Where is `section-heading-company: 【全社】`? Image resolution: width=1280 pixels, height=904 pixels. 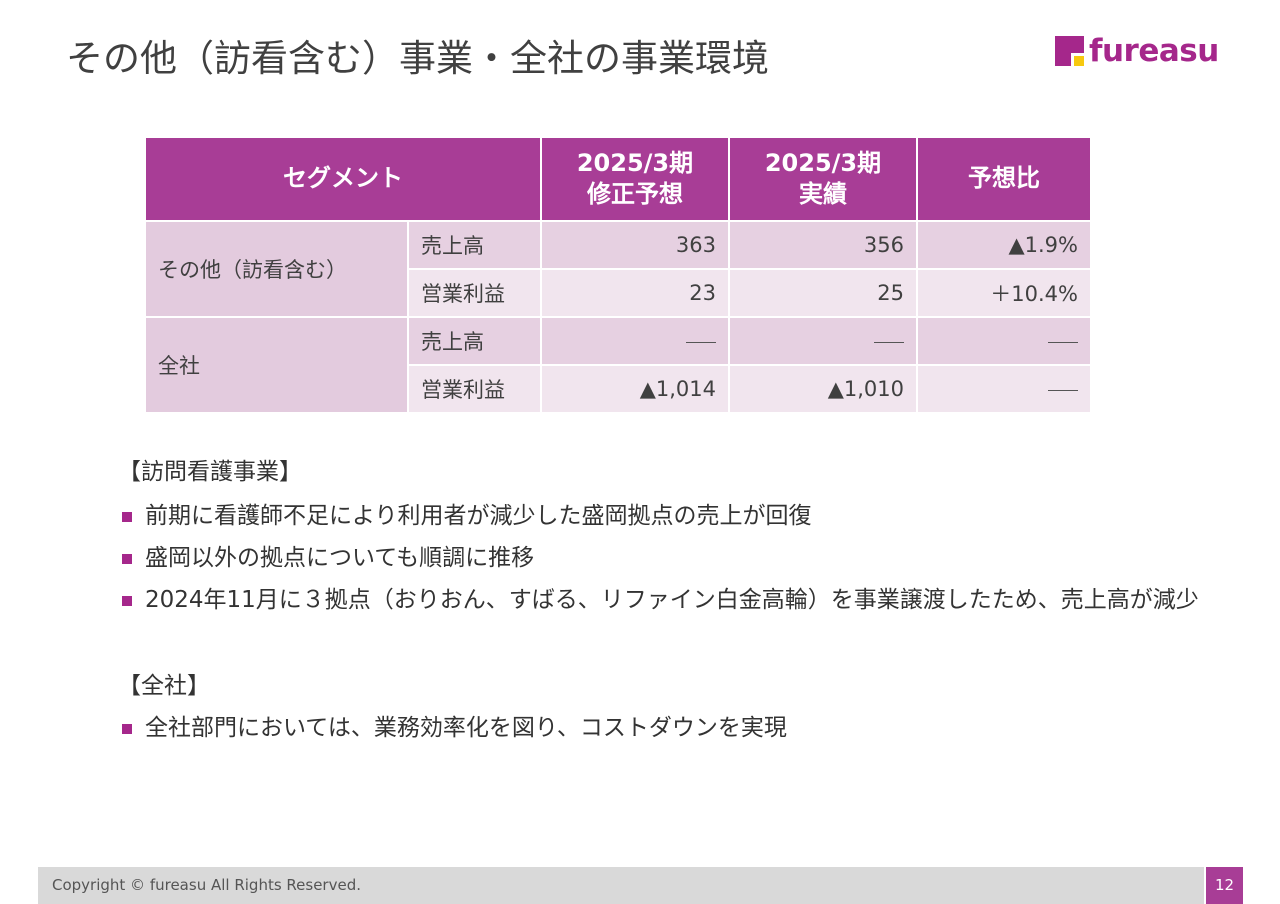
section-heading-company: 【全社】 is located at coordinates (164, 686).